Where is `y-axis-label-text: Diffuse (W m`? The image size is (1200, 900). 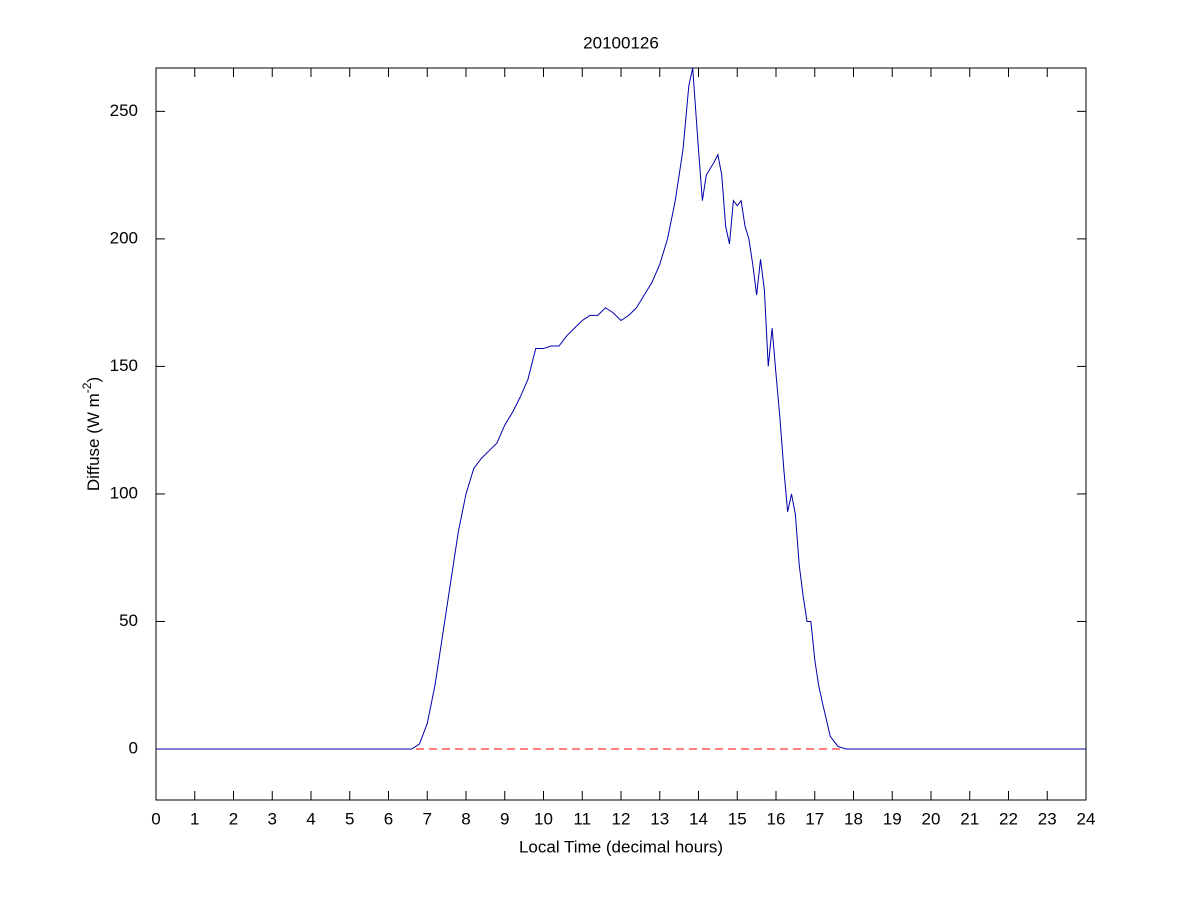 y-axis-label-text: Diffuse (W m is located at coordinates (93, 442).